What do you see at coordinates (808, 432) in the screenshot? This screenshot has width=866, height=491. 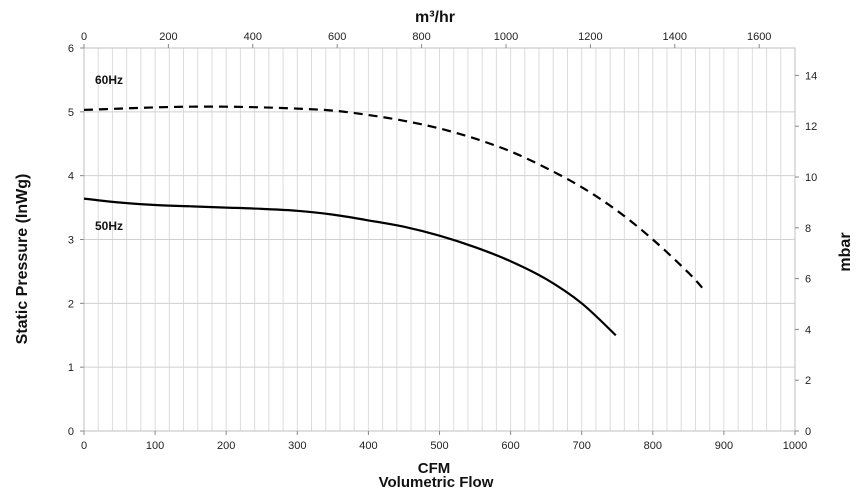 I see `y-right-tick-label: 0` at bounding box center [808, 432].